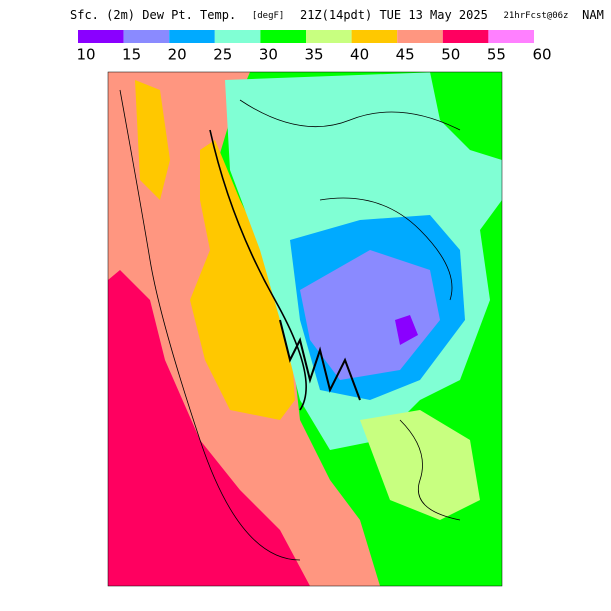 The image size is (611, 611). Describe the element at coordinates (466, 116) in the screenshot. I see `northeast-moist` at that location.